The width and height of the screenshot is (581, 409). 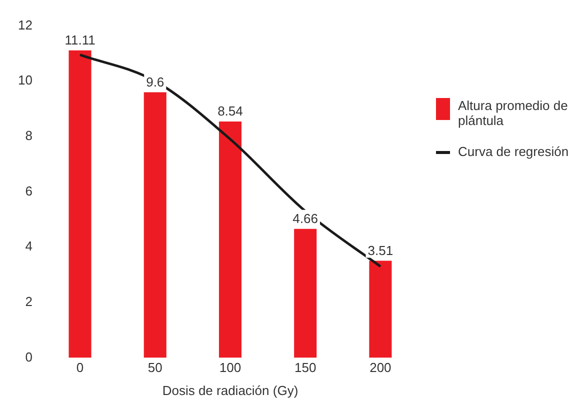 I want to click on y-tick-label: 6, so click(x=28, y=190).